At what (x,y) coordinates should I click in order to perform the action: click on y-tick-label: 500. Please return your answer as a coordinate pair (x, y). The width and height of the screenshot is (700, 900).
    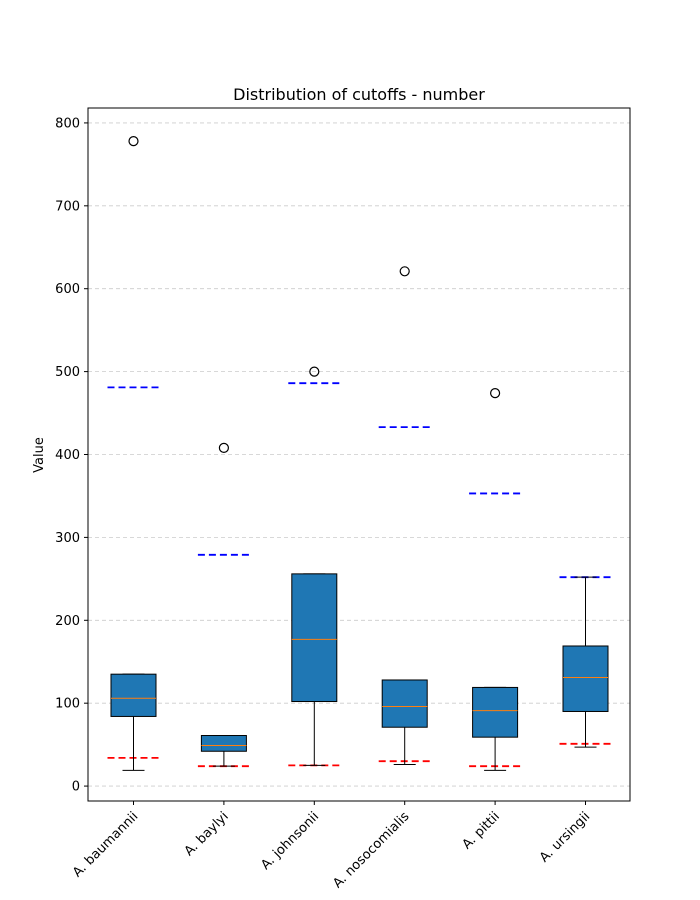
    Looking at the image, I should click on (67, 372).